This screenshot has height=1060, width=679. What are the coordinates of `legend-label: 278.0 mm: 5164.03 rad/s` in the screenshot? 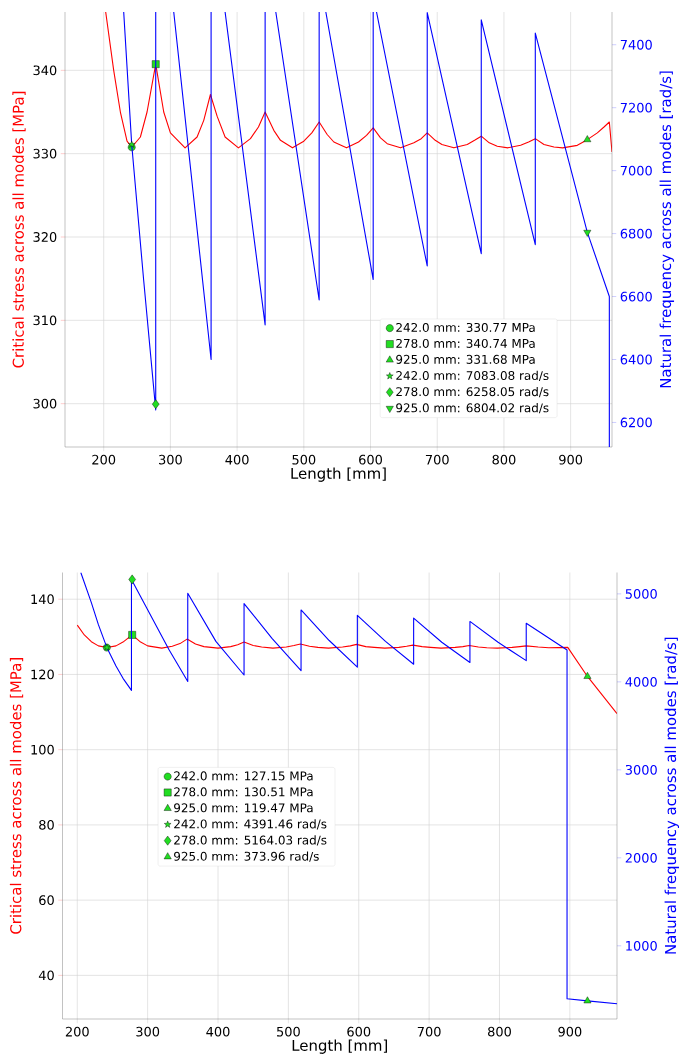 It's located at (250, 840).